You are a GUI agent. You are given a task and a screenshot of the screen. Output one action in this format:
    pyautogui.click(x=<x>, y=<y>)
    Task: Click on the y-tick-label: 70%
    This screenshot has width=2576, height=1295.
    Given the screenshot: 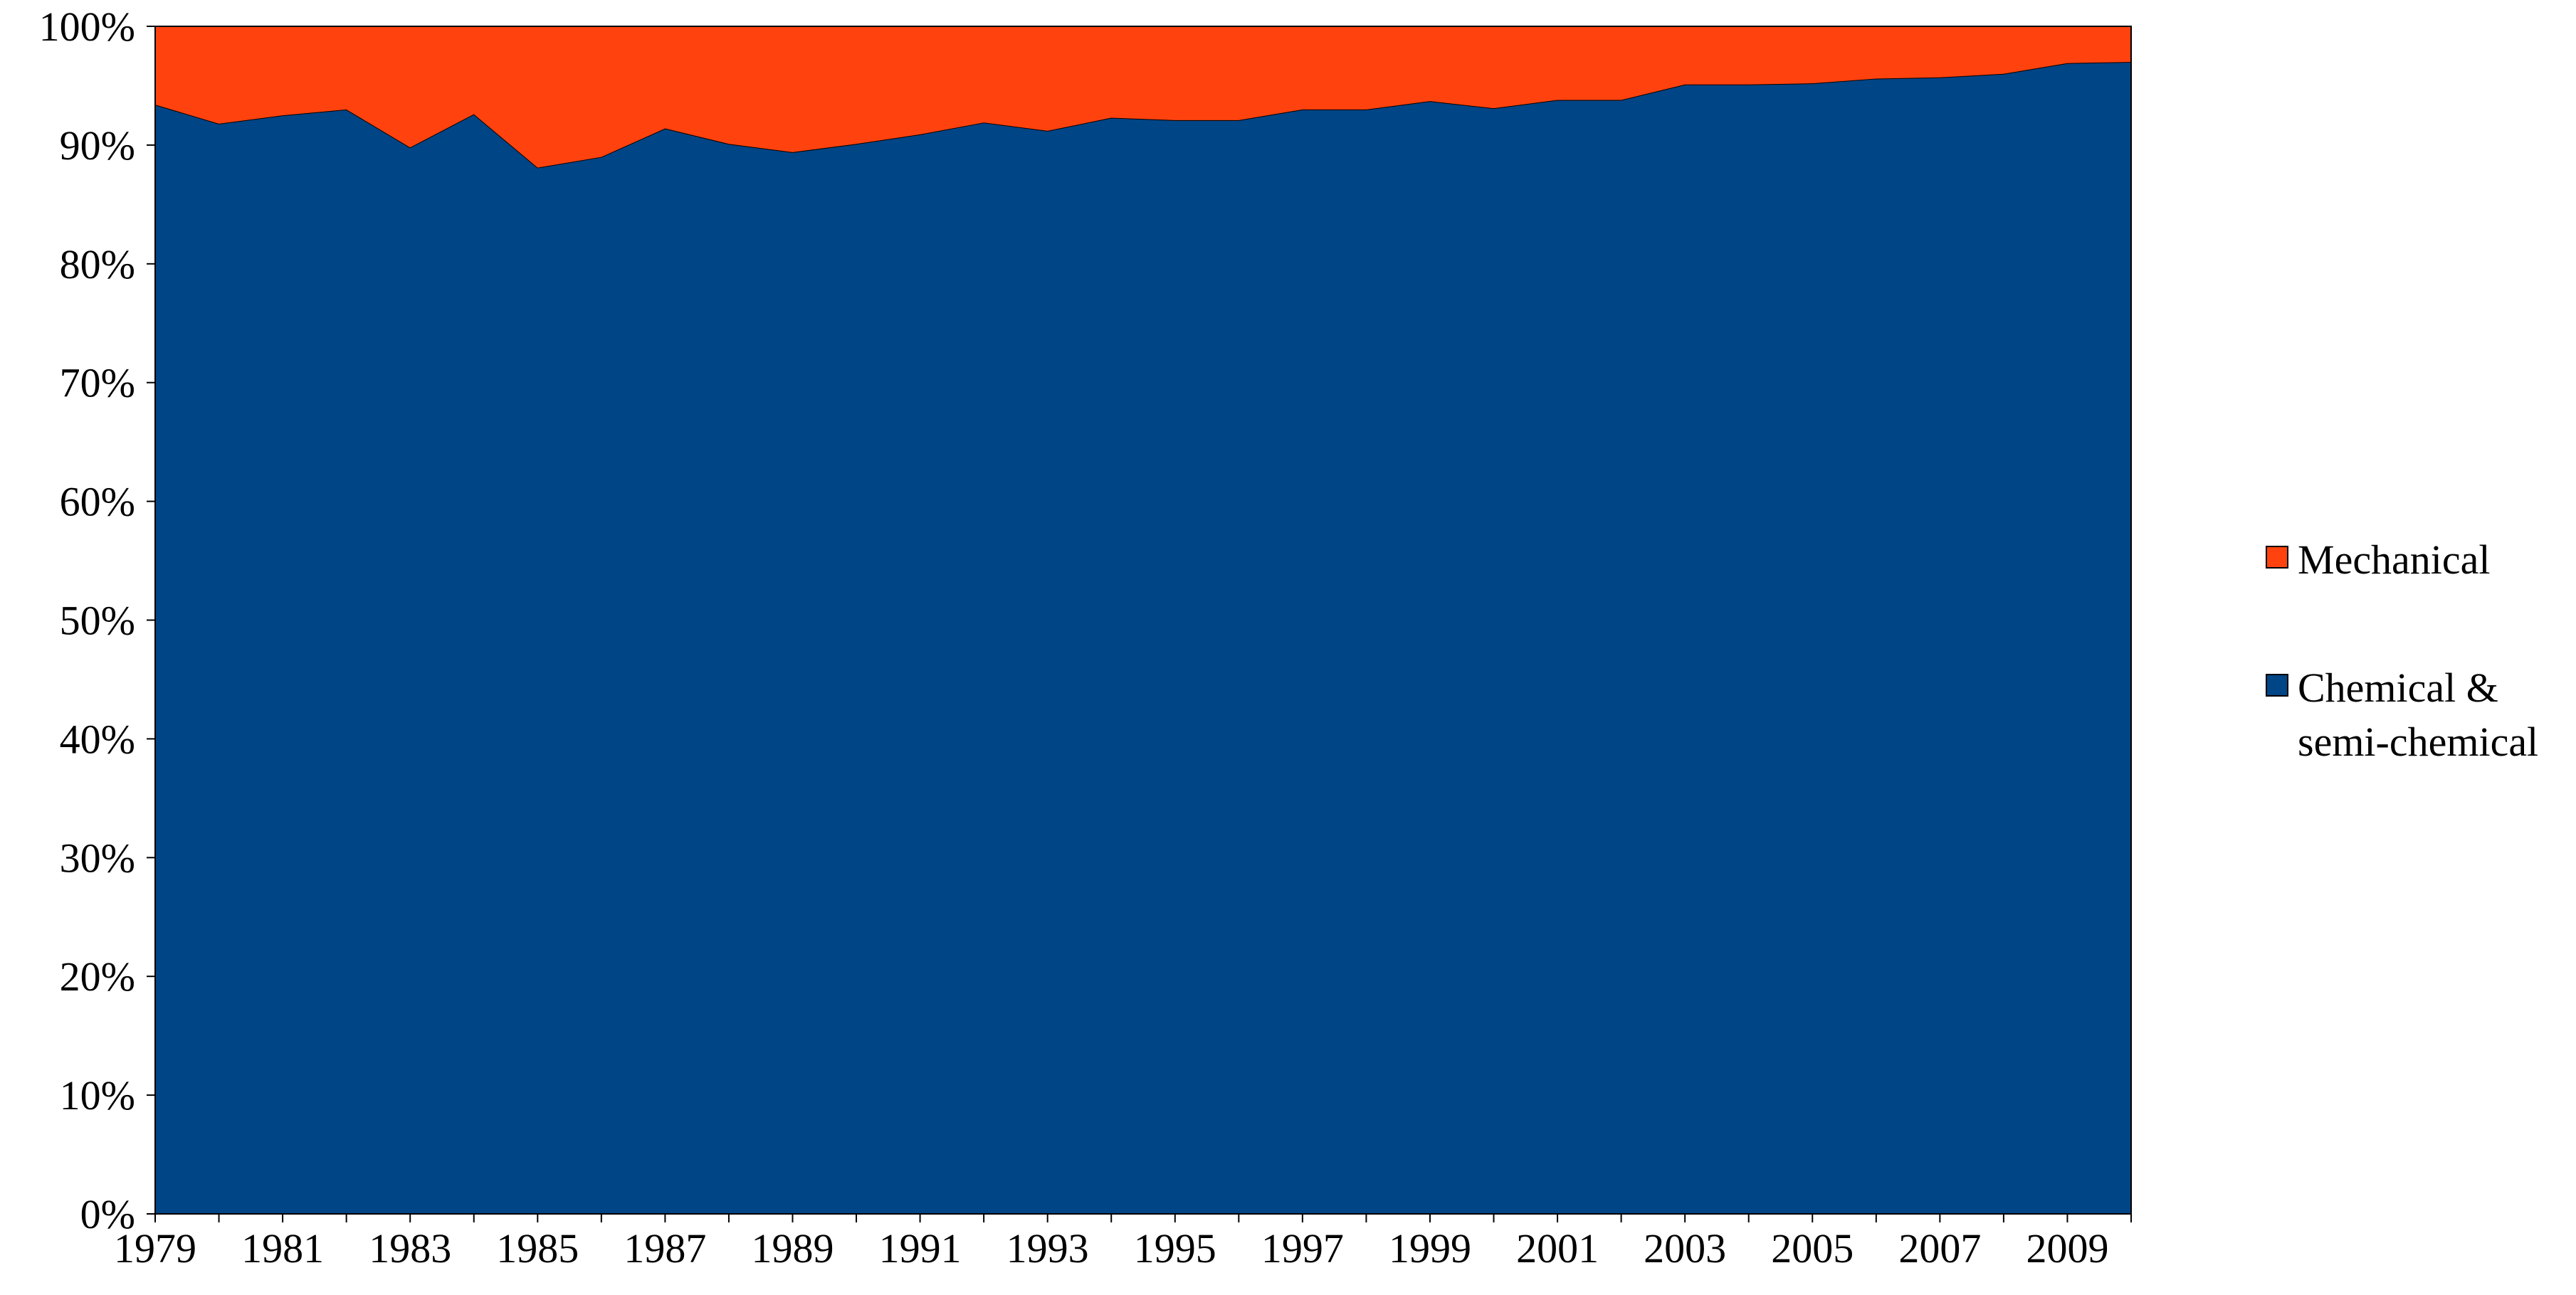 What is the action you would take?
    pyautogui.click(x=98, y=383)
    